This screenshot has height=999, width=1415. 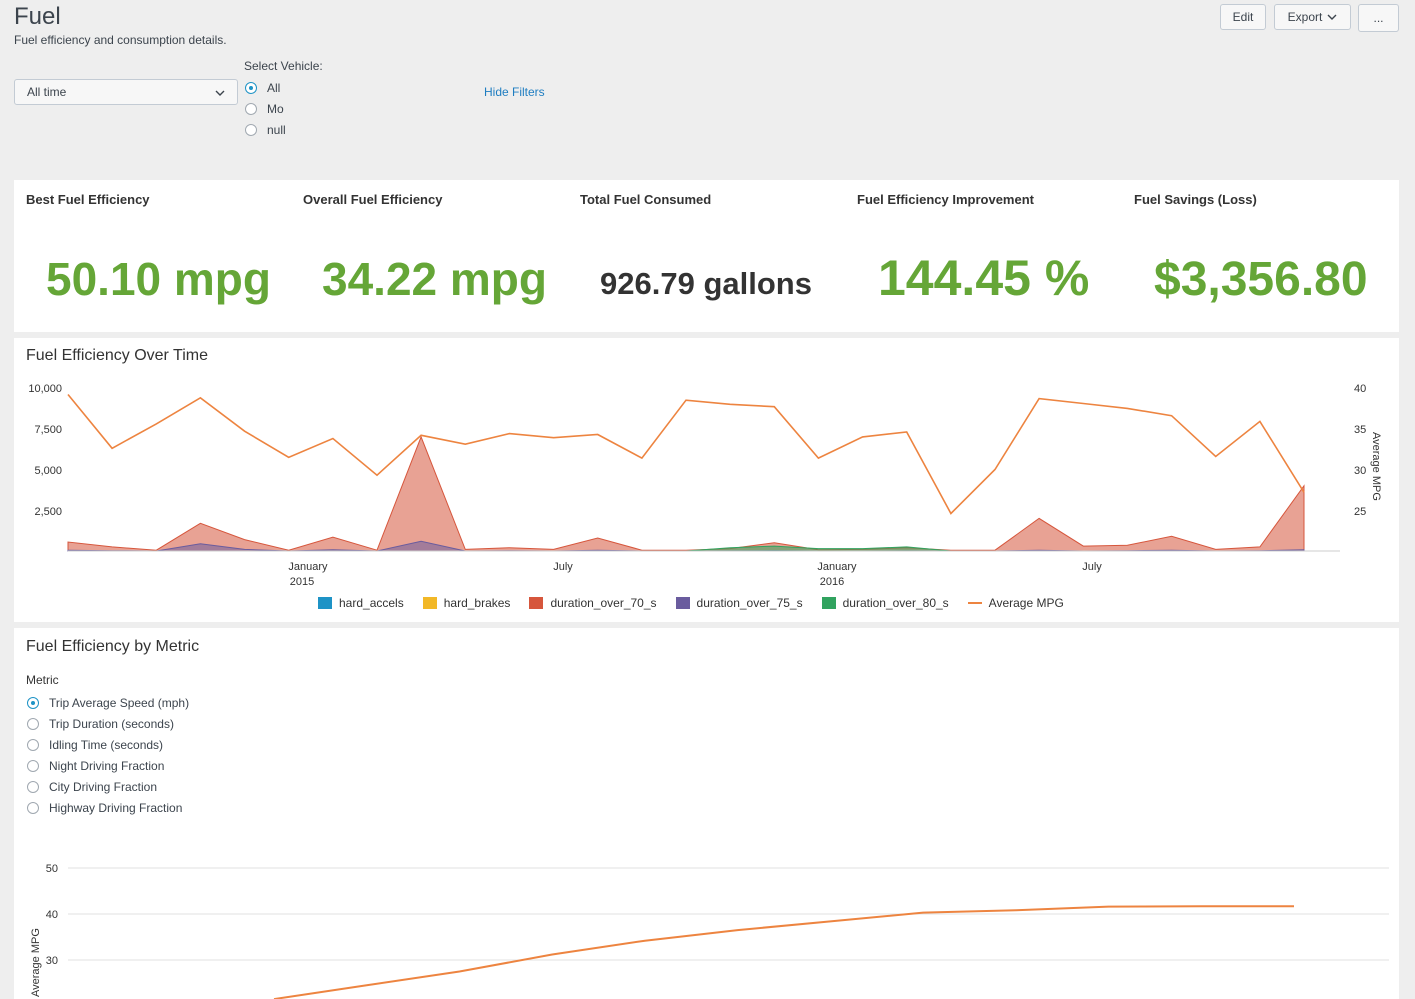 What do you see at coordinates (1332, 17) in the screenshot?
I see `chevron-down-icon` at bounding box center [1332, 17].